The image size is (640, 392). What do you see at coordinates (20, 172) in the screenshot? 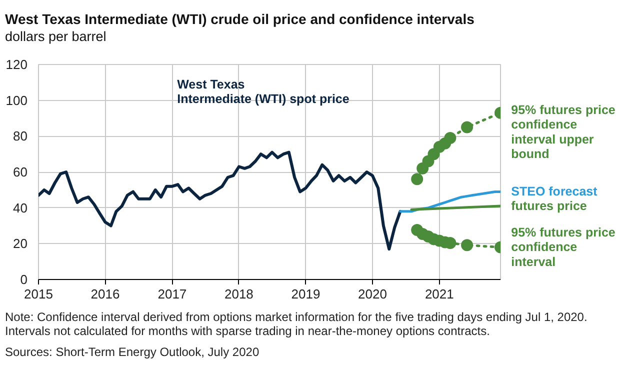
I see `y-tick-label: 60` at bounding box center [20, 172].